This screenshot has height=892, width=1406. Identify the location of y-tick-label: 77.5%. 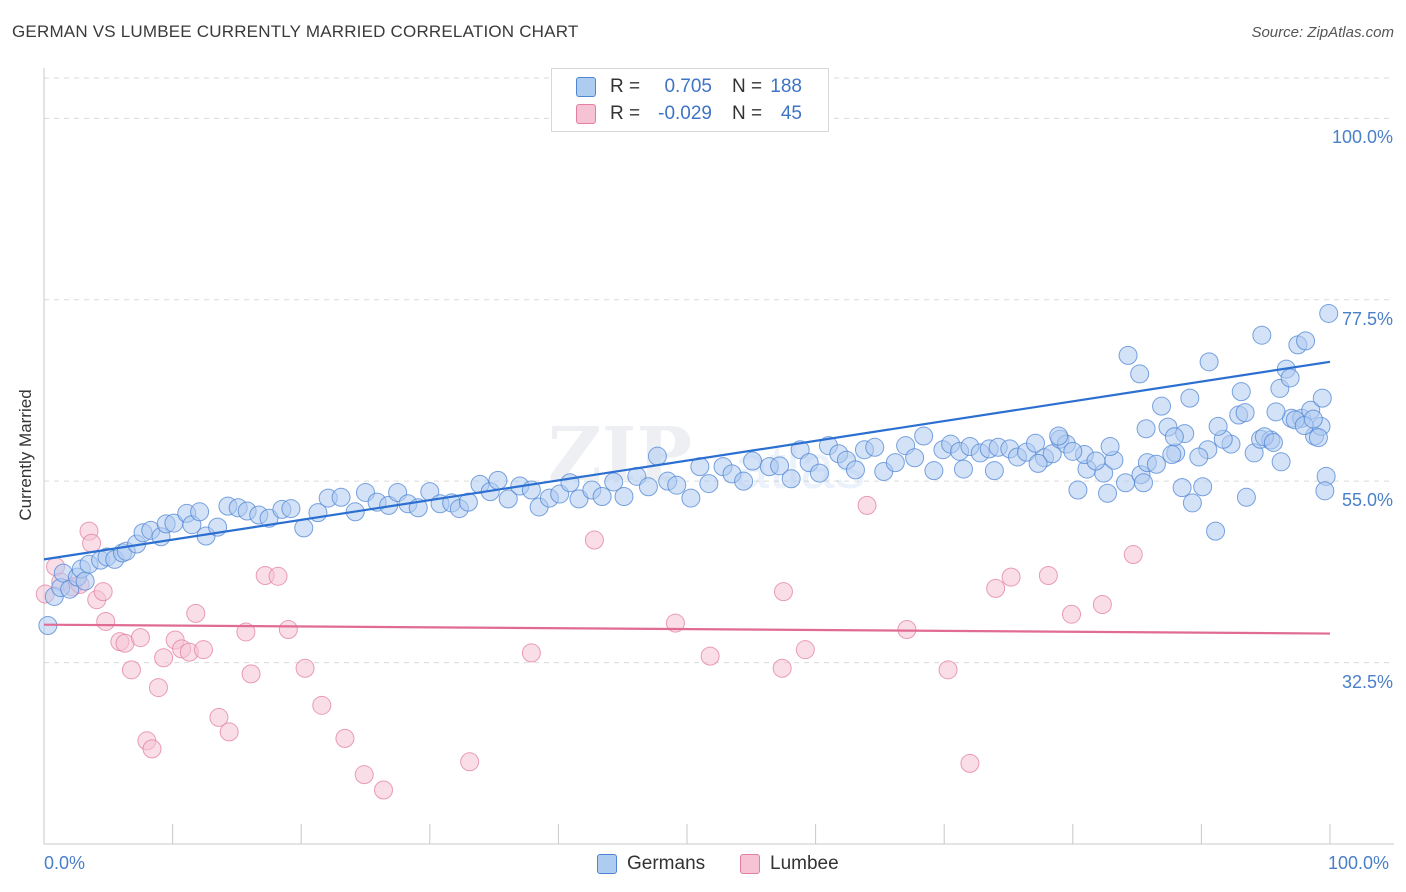
(1367, 318).